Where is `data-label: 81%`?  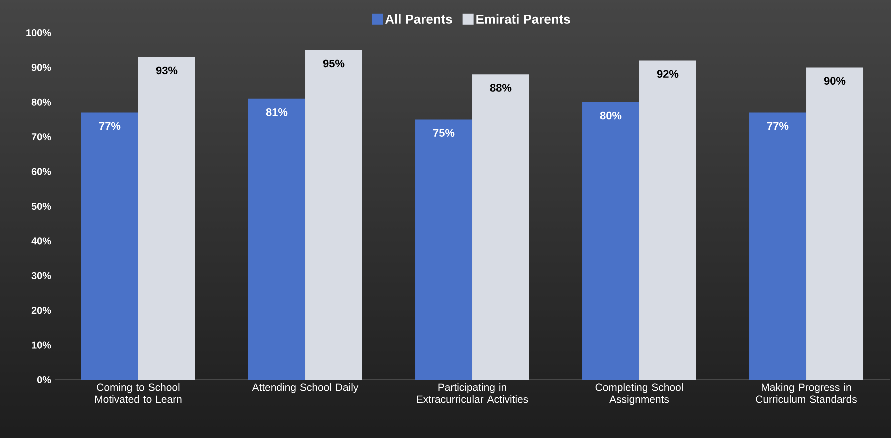 data-label: 81% is located at coordinates (277, 112).